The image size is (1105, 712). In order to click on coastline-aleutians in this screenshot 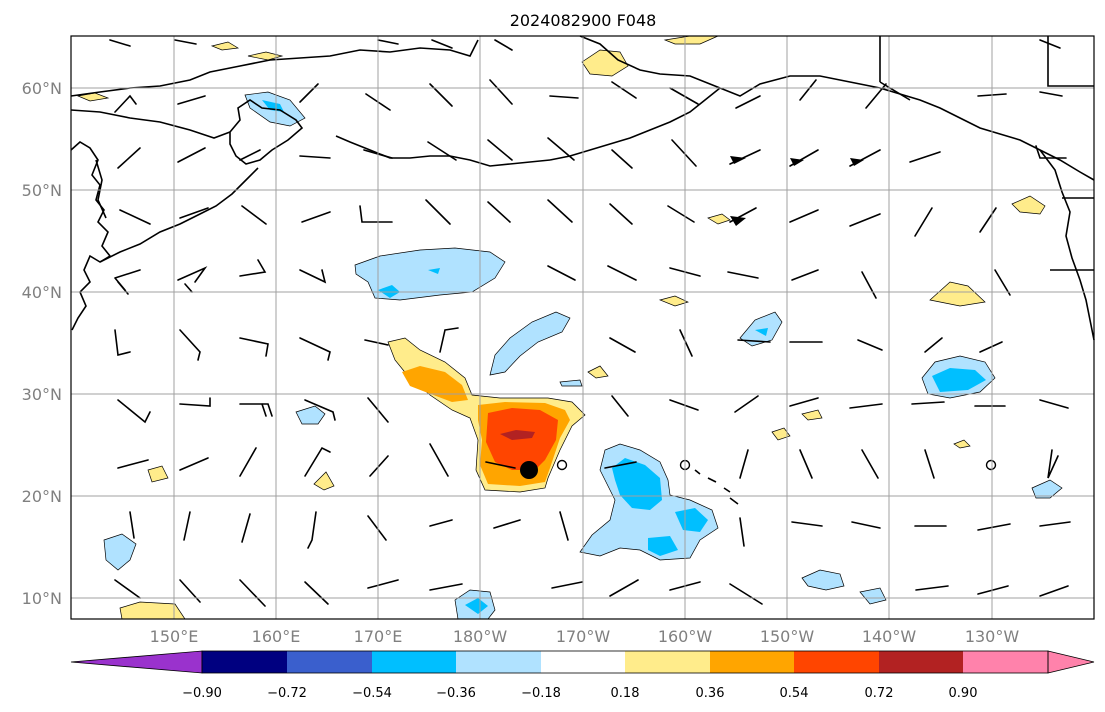, I will do `click(443, 151)`.